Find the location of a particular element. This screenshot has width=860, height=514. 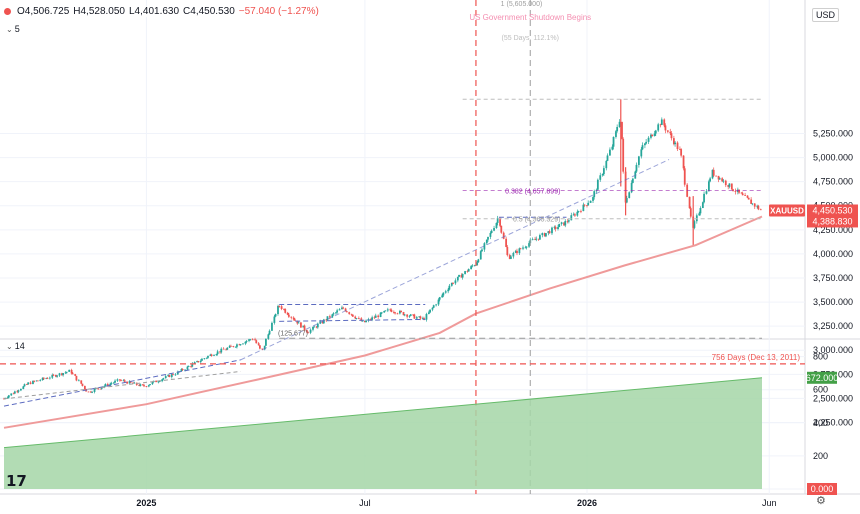

price-pane-toggle: ⌄ 5 is located at coordinates (13, 29).